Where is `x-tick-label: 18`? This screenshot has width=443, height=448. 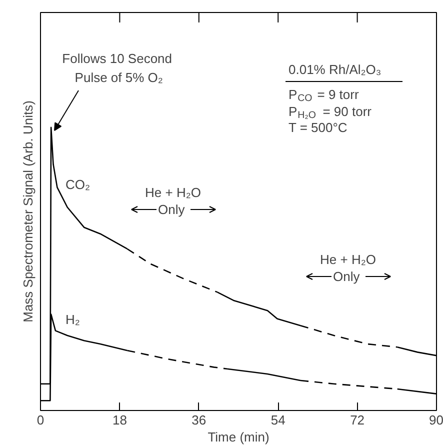 x-tick-label: 18 is located at coordinates (119, 420).